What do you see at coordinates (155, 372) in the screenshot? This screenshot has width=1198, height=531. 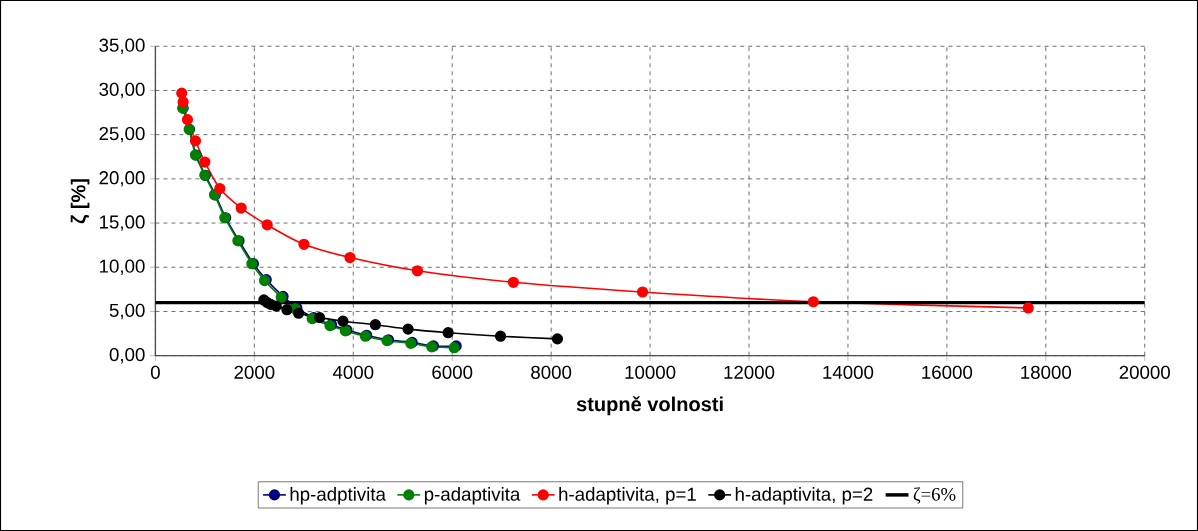 I see `x-tick-label: 0` at bounding box center [155, 372].